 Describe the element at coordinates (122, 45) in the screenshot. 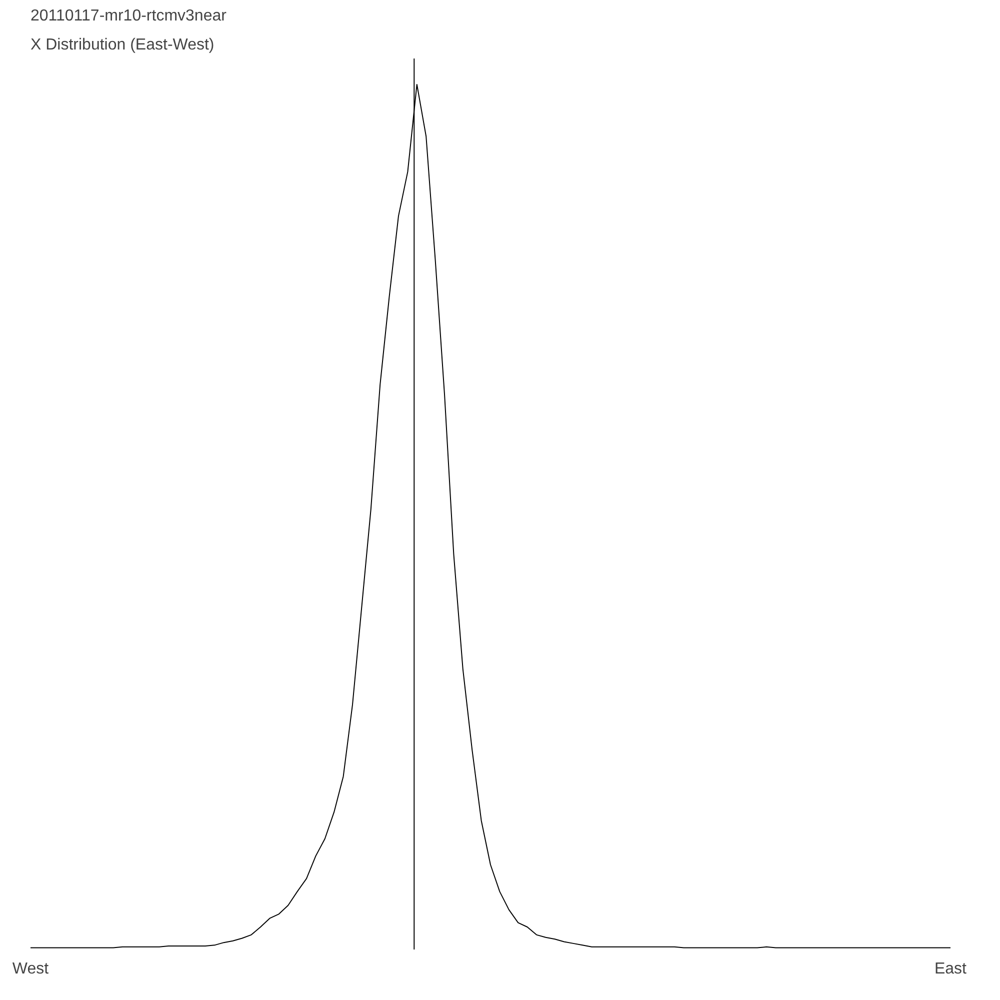

I see `chart-subtitle: X Distribution (East-West)` at that location.